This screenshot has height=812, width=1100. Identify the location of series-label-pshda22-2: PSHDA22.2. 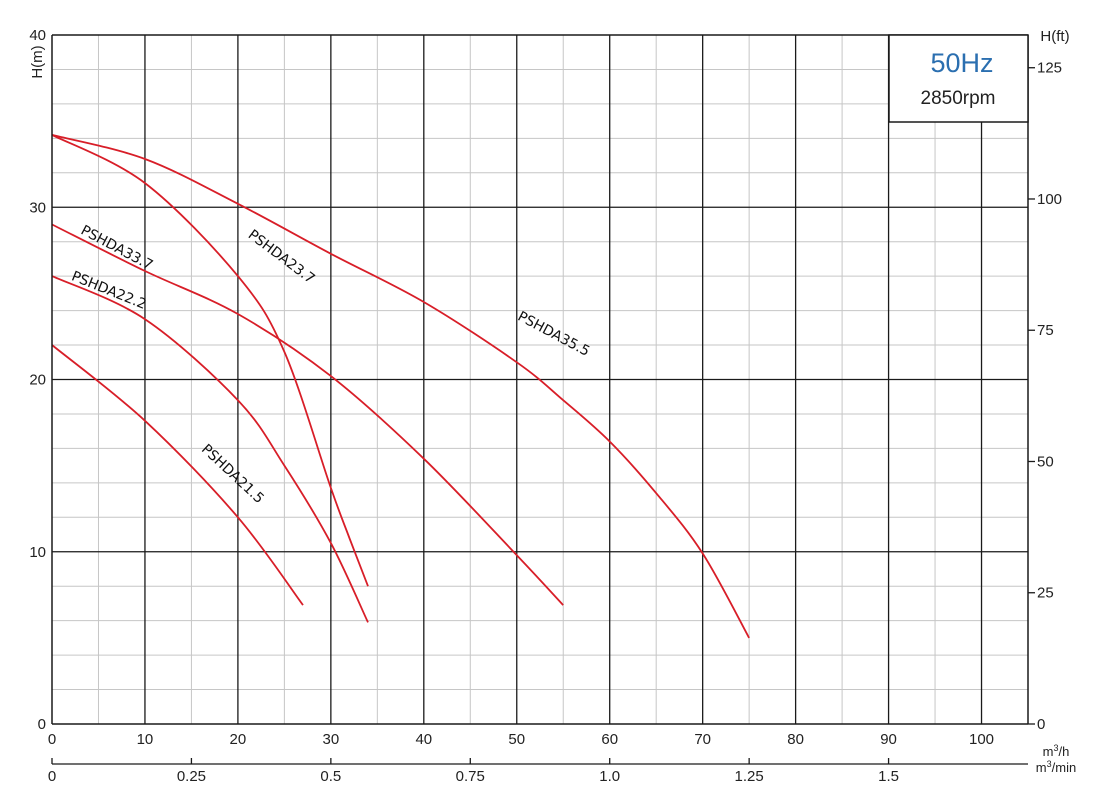
(108, 290).